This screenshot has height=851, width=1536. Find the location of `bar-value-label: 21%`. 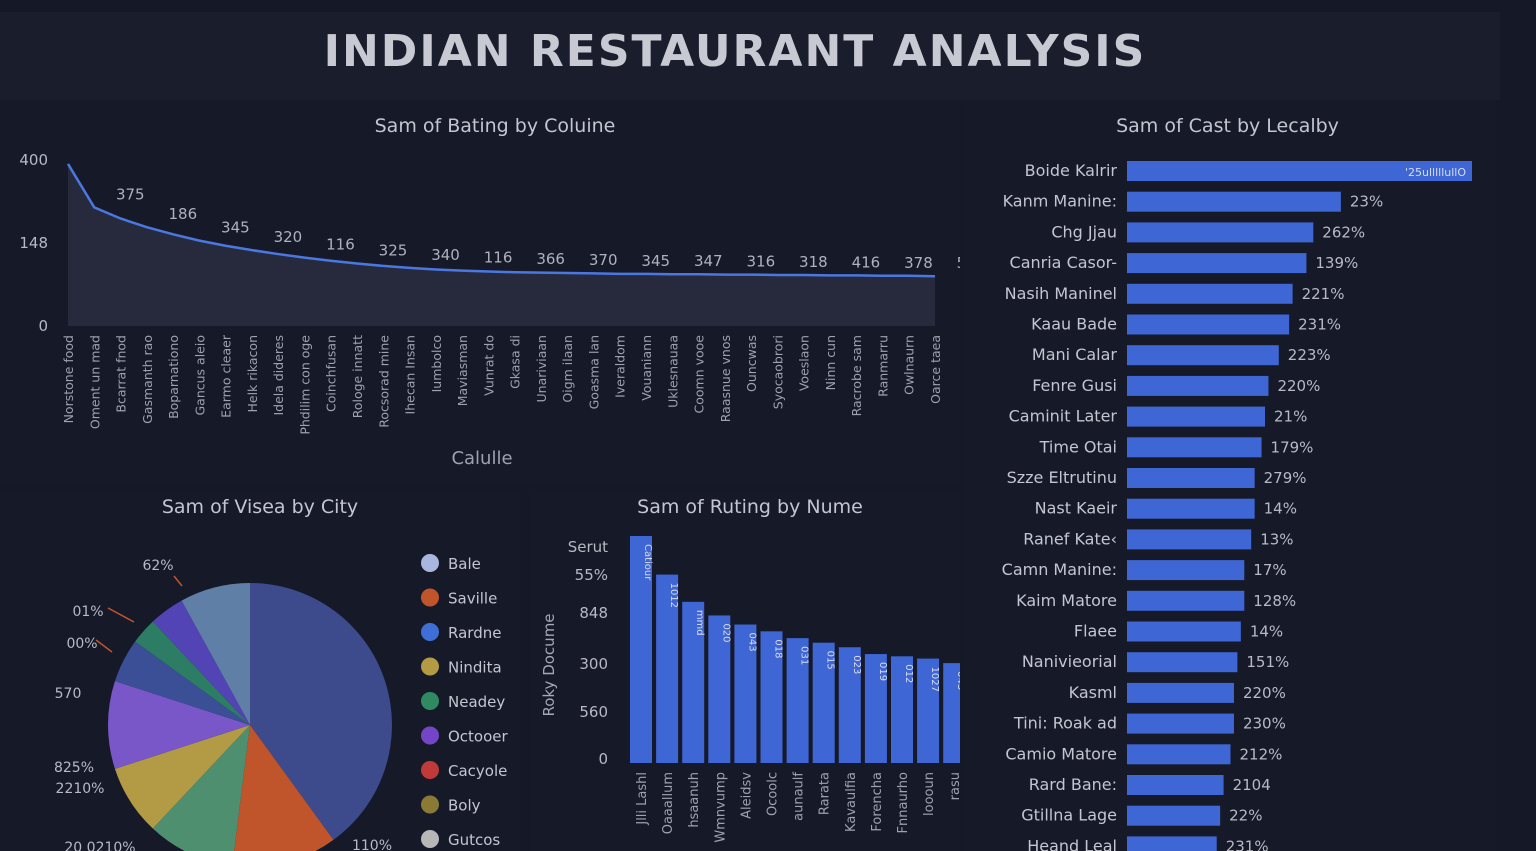

bar-value-label: 21% is located at coordinates (1290, 417).